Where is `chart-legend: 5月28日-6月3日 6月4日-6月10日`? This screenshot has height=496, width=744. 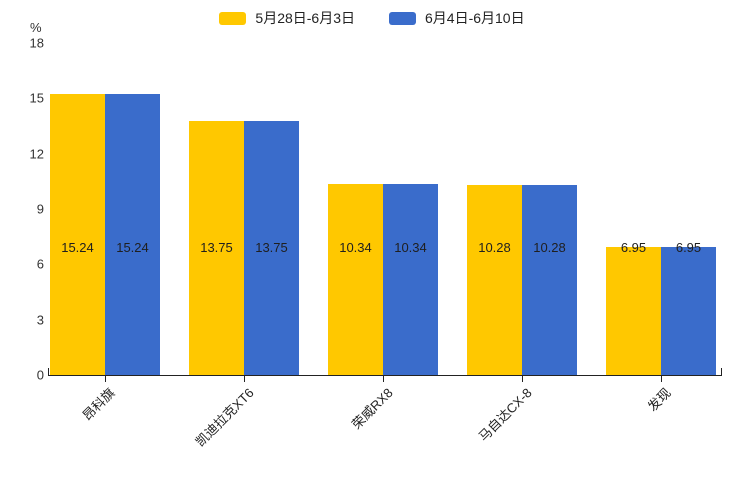
chart-legend: 5月28日-6月3日 6月4日-6月10日 is located at coordinates (372, 18).